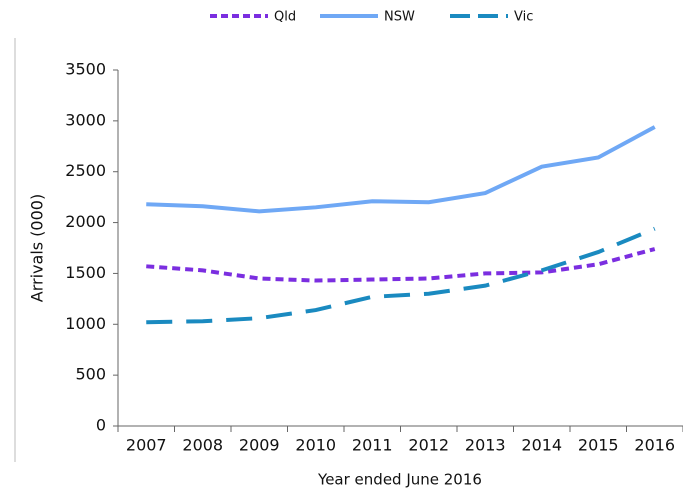 The width and height of the screenshot is (683, 492). Describe the element at coordinates (315, 445) in the screenshot. I see `x-tick-label: 2010` at that location.